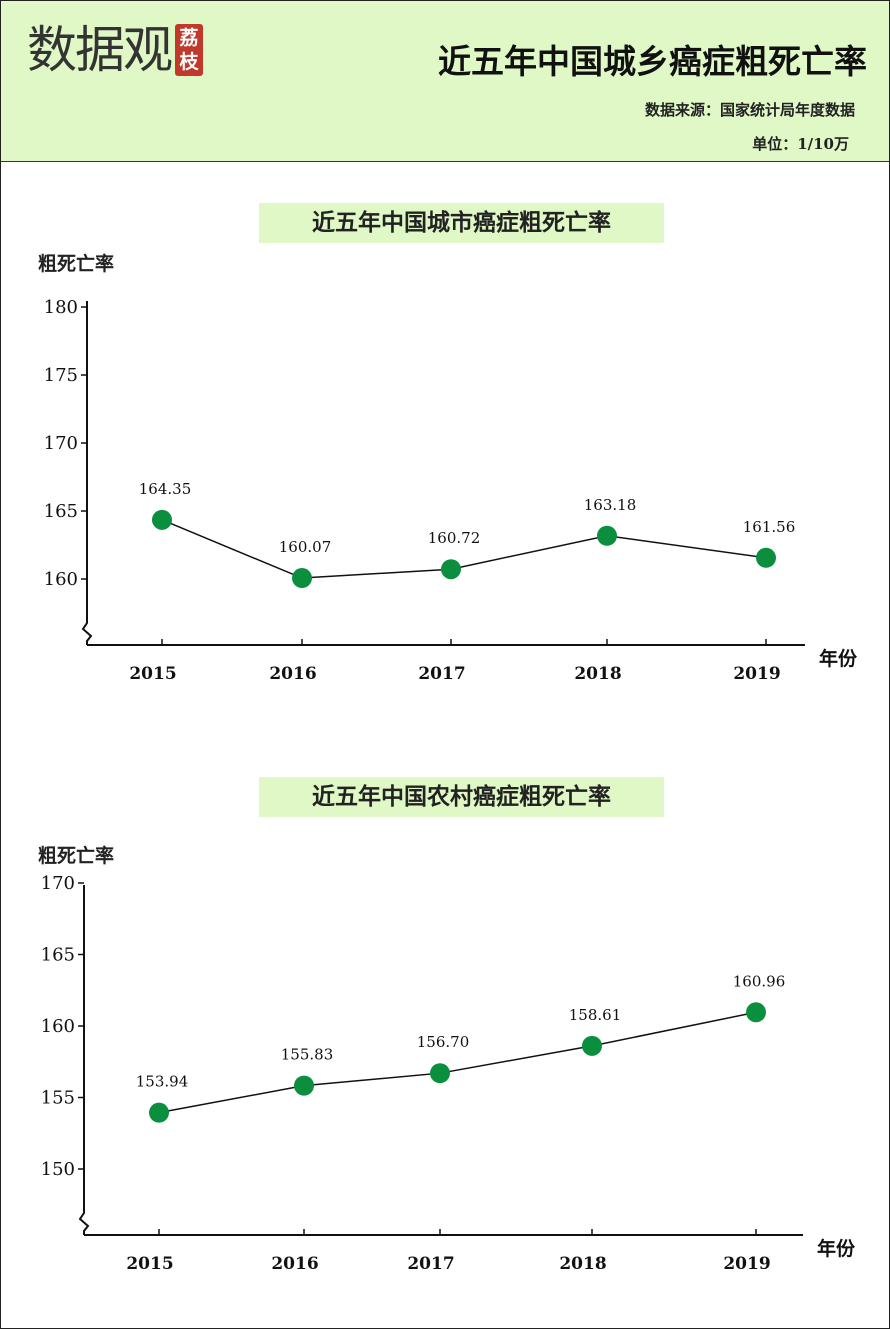 The height and width of the screenshot is (1329, 890). Describe the element at coordinates (595, 1015) in the screenshot. I see `rural-data-label: 158.61` at that location.